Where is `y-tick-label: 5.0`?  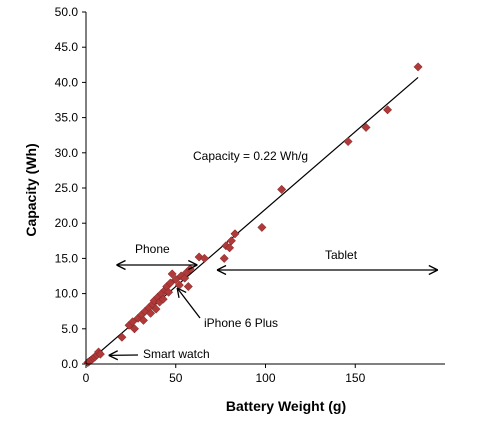 y-tick-label: 5.0 is located at coordinates (69, 329).